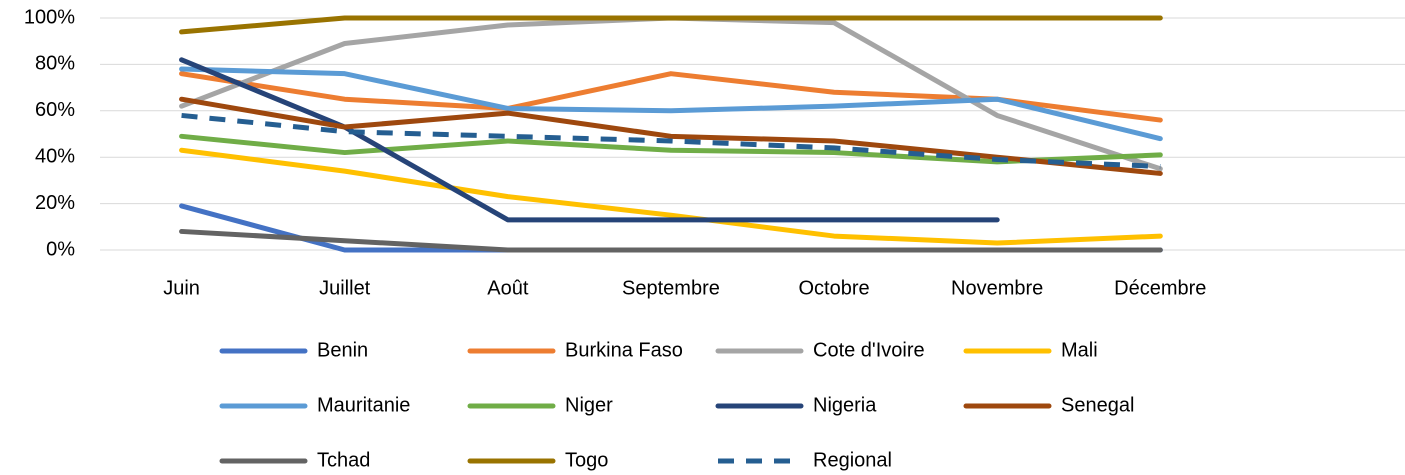 Image resolution: width=1405 pixels, height=475 pixels. What do you see at coordinates (1097, 405) in the screenshot?
I see `legend-label: Senegal` at bounding box center [1097, 405].